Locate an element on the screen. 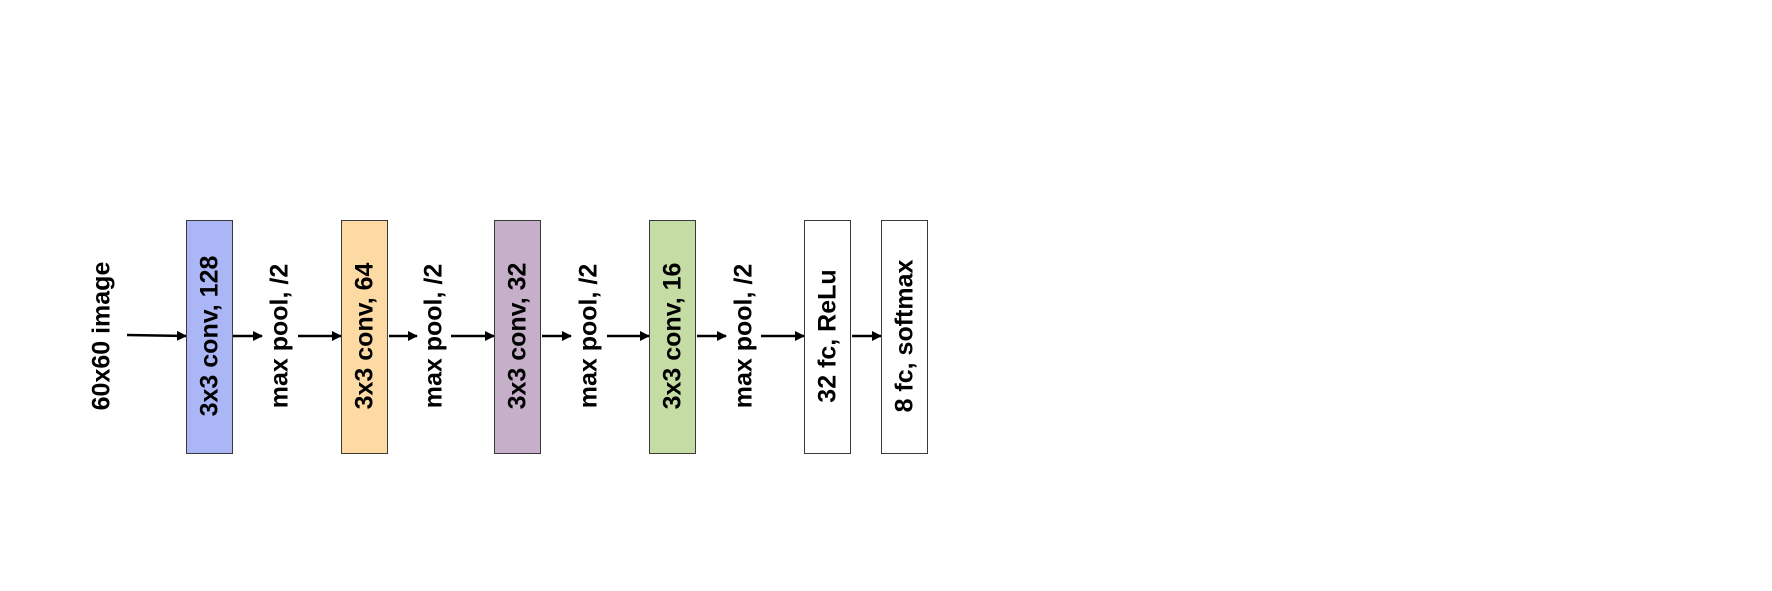 Image resolution: width=1772 pixels, height=591 pixels. conv-128-block is located at coordinates (209, 337).